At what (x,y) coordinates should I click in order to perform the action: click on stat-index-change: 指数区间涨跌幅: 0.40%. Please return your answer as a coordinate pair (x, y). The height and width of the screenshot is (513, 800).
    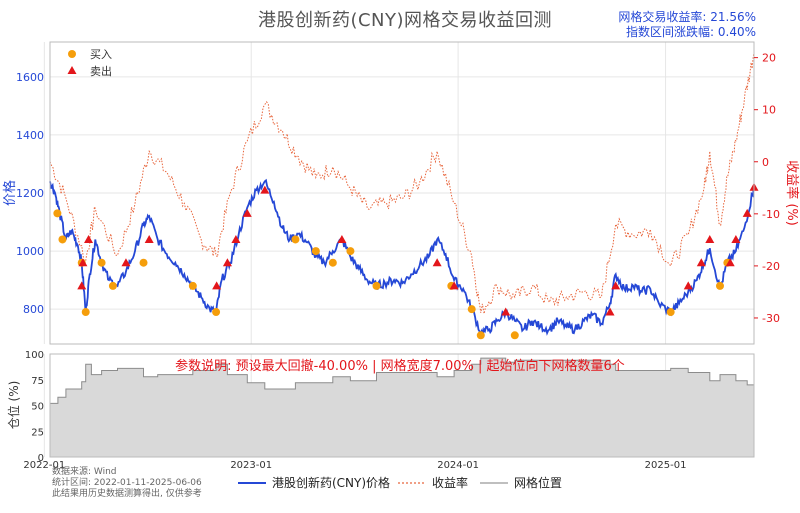
    Looking at the image, I should click on (691, 32).